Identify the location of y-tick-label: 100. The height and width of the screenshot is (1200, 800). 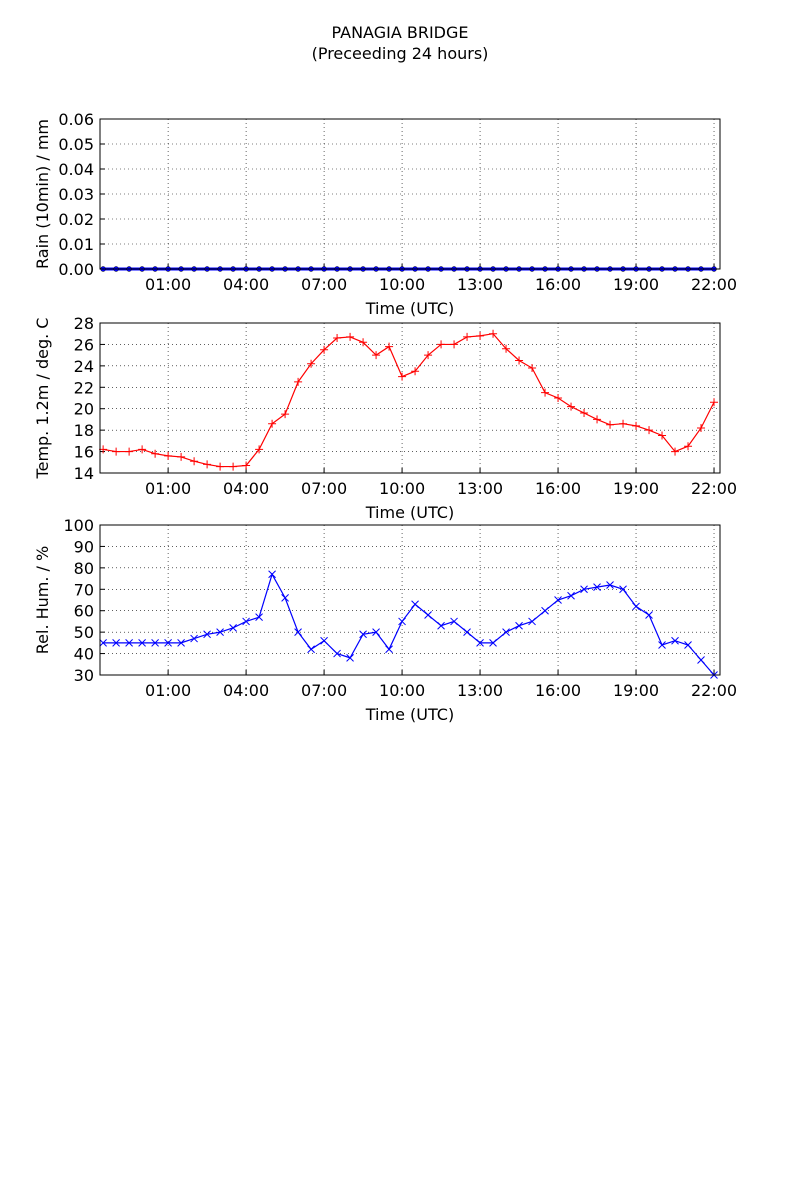
(78, 525).